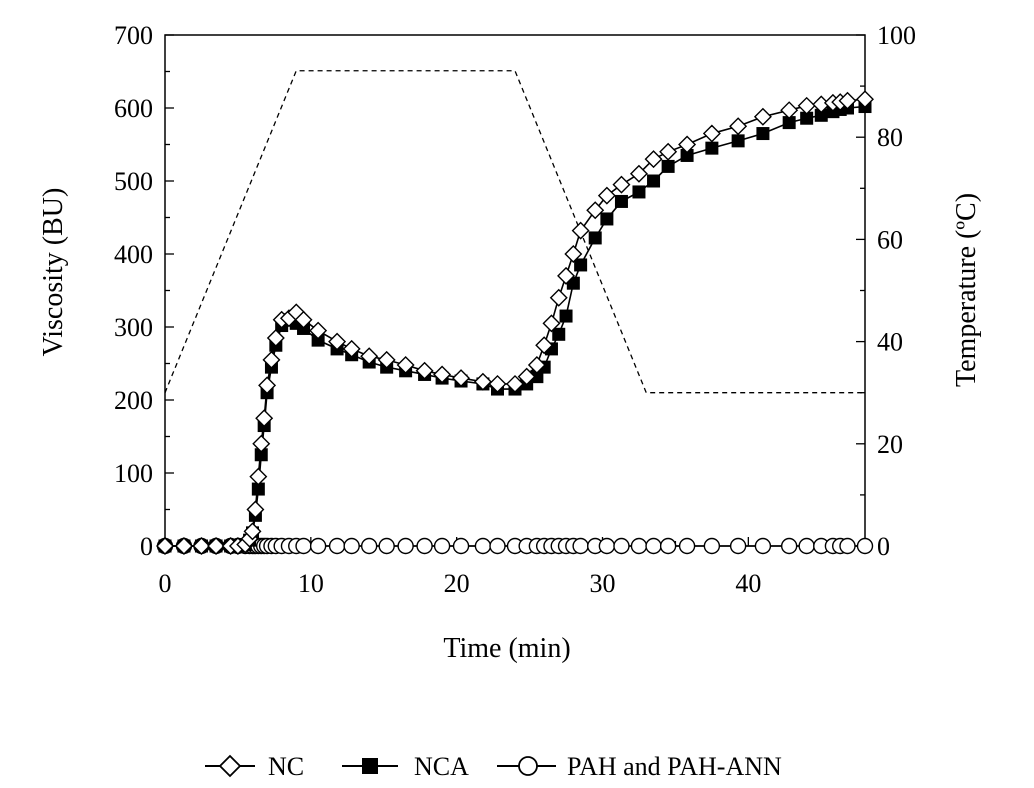  Describe the element at coordinates (674, 766) in the screenshot. I see `legend-label-pah: PAH and PAH-ANN` at that location.